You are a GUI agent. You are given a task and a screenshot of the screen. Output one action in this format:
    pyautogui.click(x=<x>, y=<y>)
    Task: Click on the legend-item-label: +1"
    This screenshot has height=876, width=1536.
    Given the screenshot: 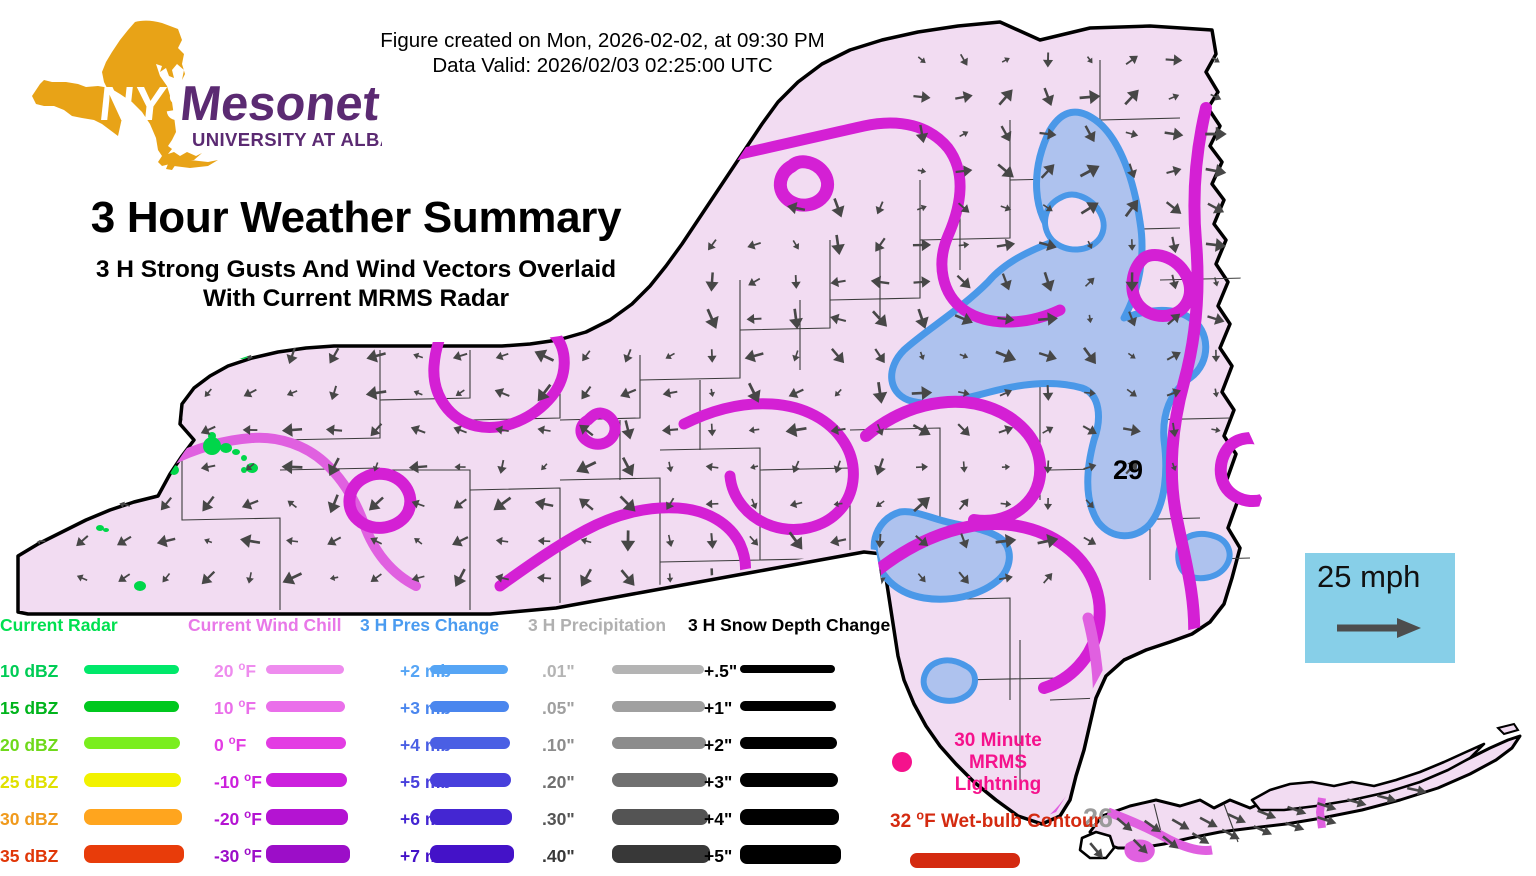 What is the action you would take?
    pyautogui.click(x=718, y=708)
    